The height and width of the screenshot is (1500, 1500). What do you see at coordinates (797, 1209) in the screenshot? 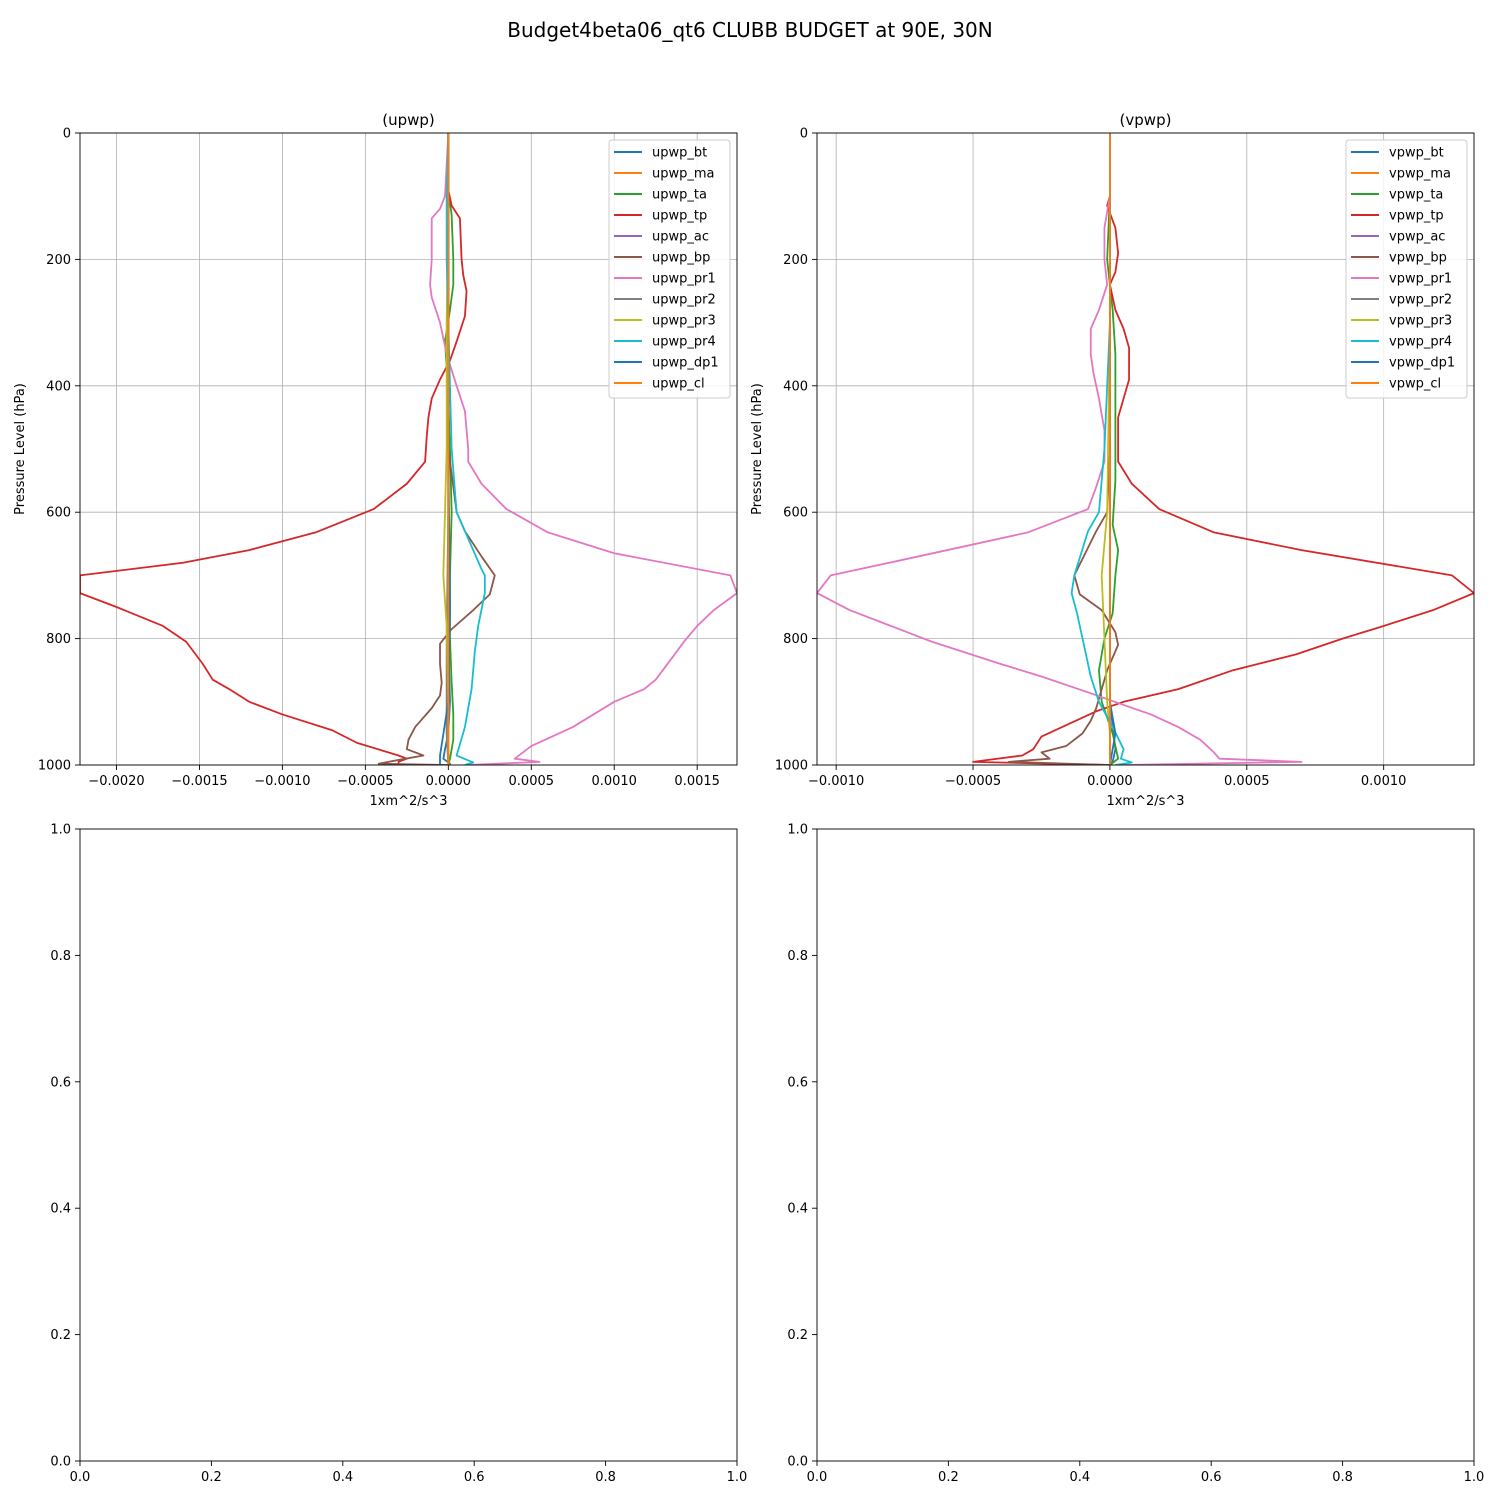
I see `y-tick-label: 0.4` at bounding box center [797, 1209].